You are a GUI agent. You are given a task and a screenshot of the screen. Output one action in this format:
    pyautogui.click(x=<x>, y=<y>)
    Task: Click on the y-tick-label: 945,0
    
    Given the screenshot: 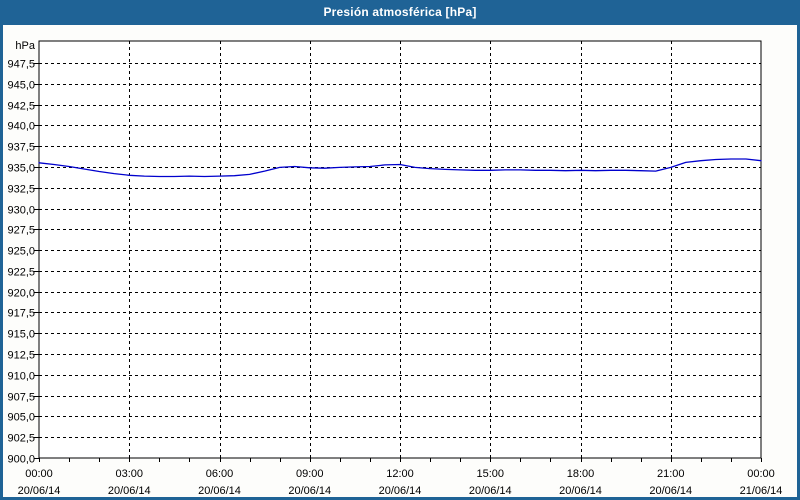 What is the action you would take?
    pyautogui.click(x=21, y=86)
    